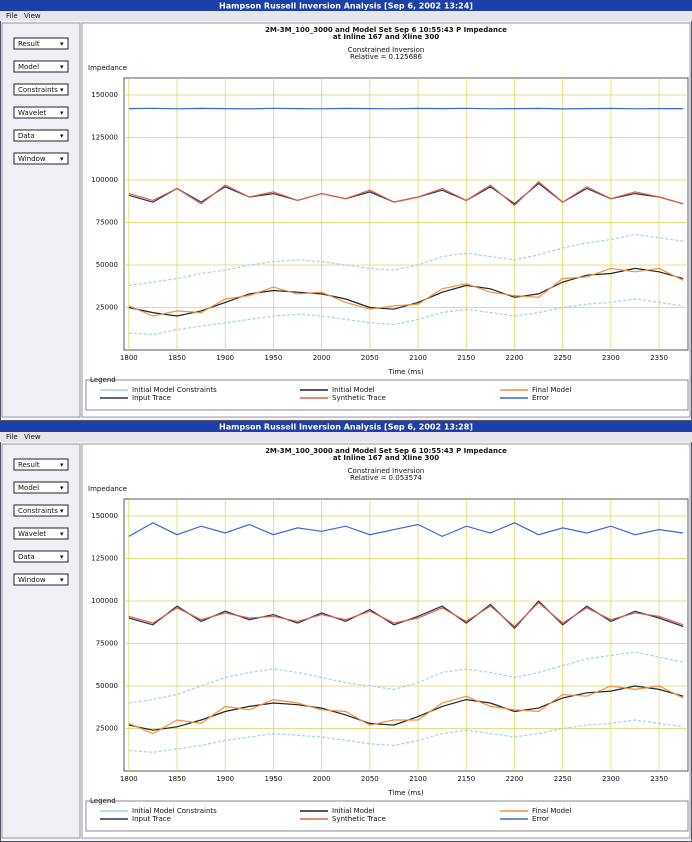 The height and width of the screenshot is (842, 692). Describe the element at coordinates (177, 358) in the screenshot. I see `x-tick-label: 1850` at that location.